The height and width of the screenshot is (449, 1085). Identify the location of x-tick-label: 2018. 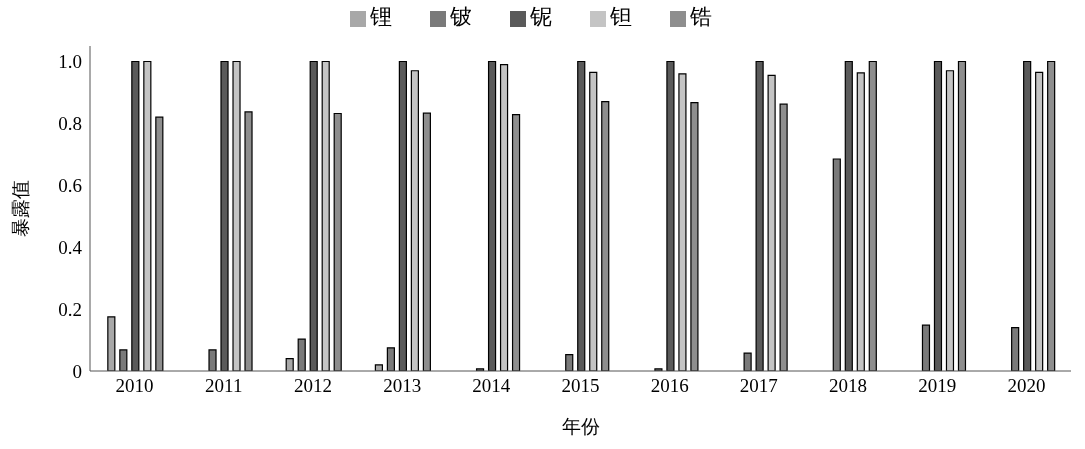
(848, 386).